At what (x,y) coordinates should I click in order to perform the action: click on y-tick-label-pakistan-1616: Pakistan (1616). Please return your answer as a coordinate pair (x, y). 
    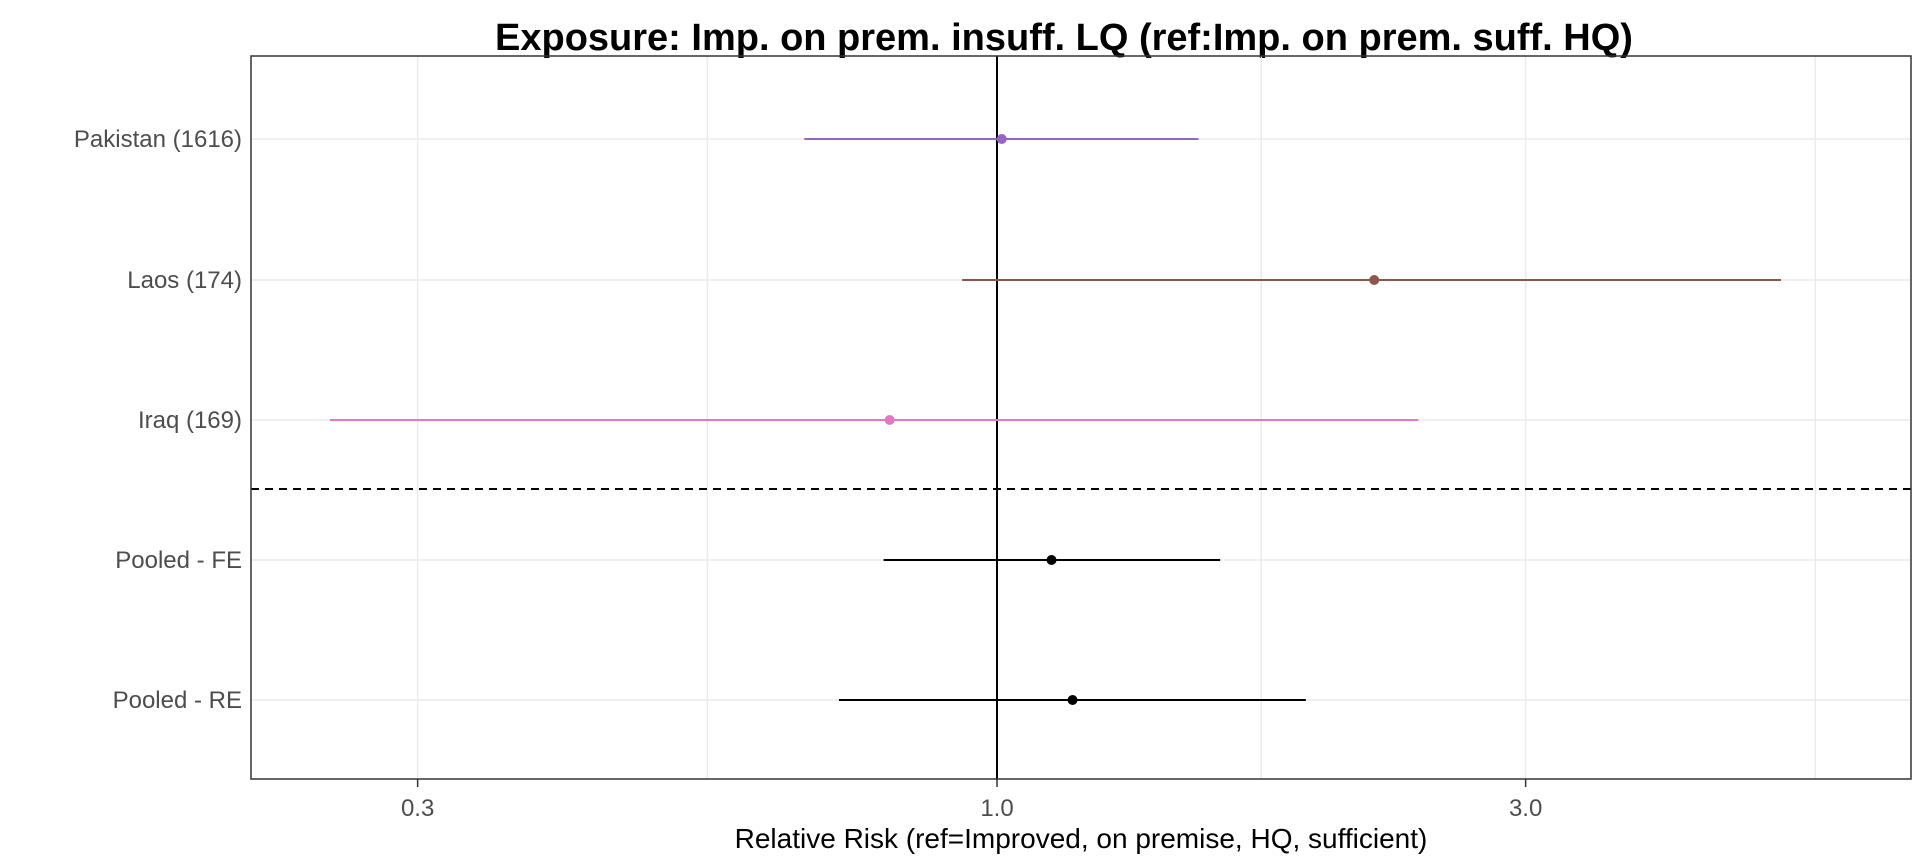
    Looking at the image, I should click on (158, 139).